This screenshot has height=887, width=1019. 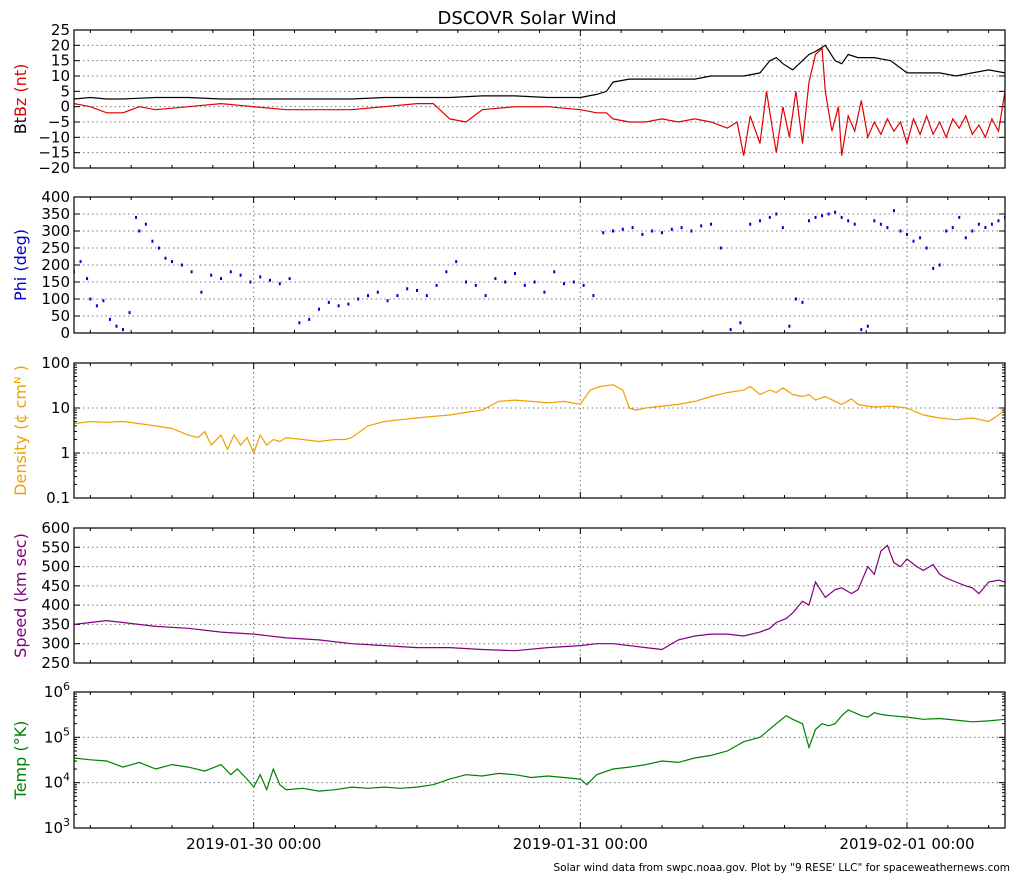 What do you see at coordinates (60, 76) in the screenshot?
I see `y-tick-label: 10` at bounding box center [60, 76].